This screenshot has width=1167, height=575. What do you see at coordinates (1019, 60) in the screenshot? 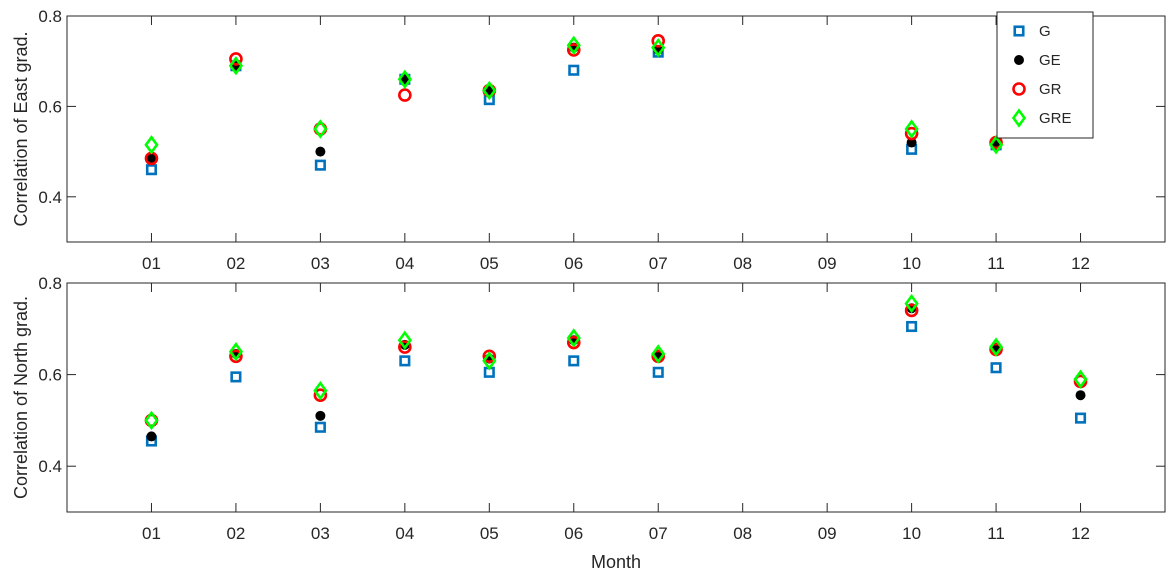
I see `legend-marker-ge` at bounding box center [1019, 60].